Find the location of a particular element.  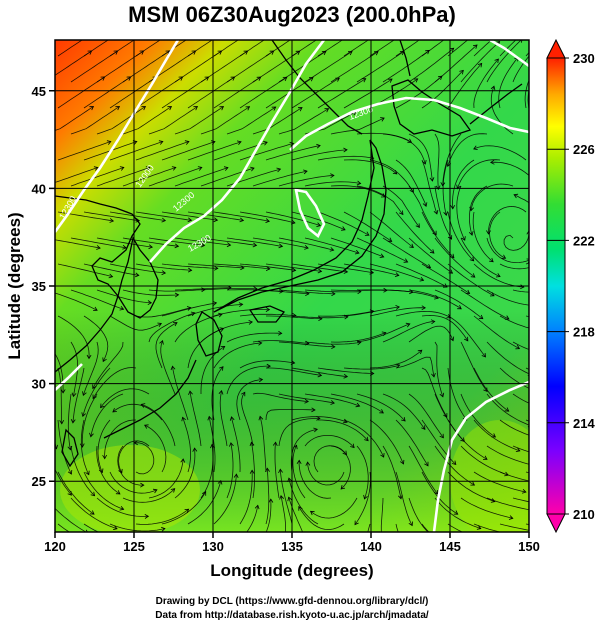

x-tick-label: 120 is located at coordinates (55, 546).